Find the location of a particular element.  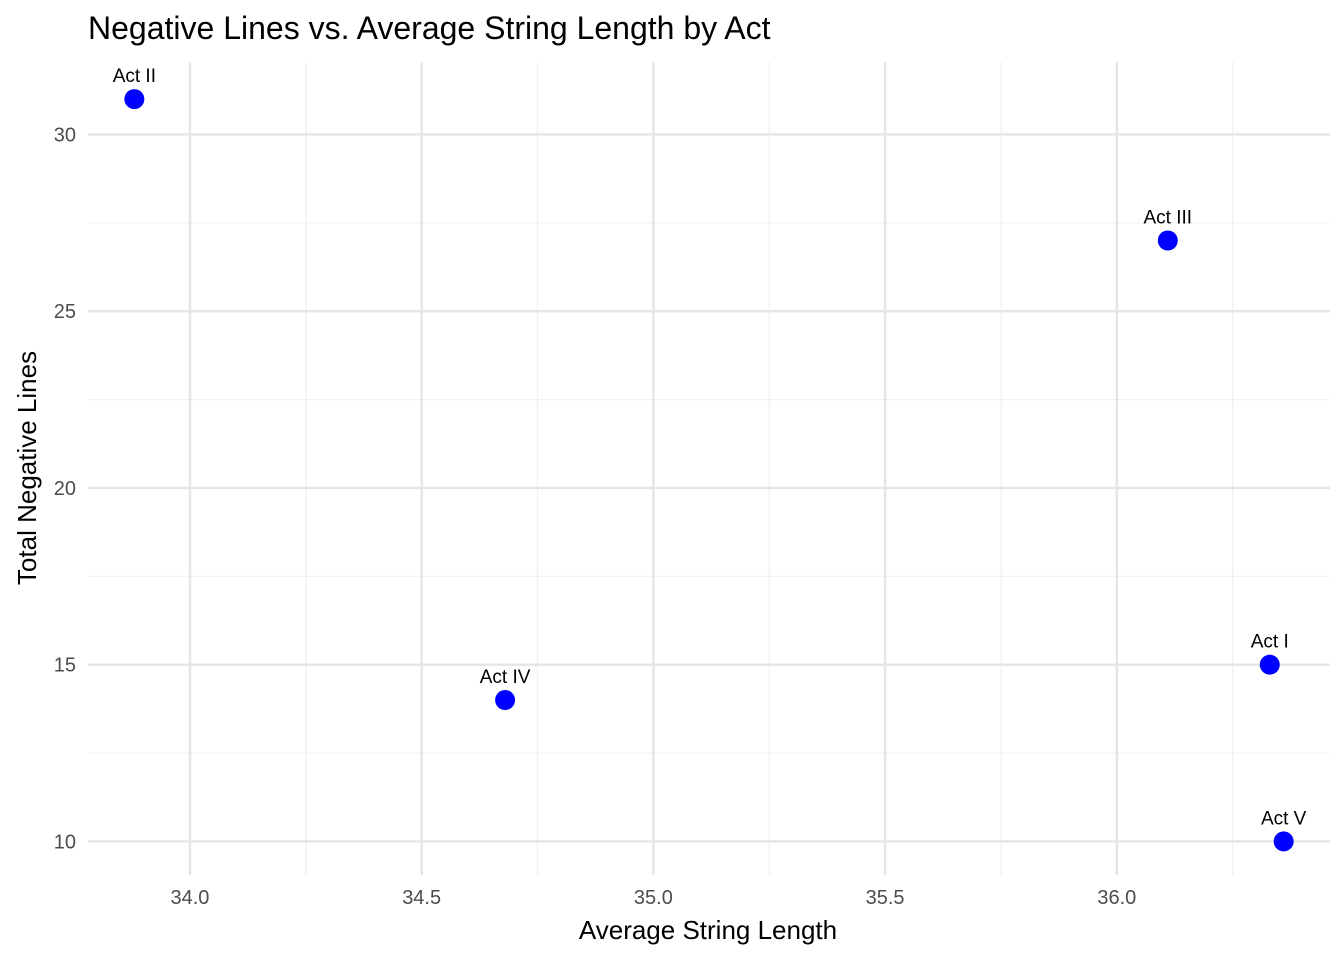

x-tick-label: 35.5 is located at coordinates (885, 898).